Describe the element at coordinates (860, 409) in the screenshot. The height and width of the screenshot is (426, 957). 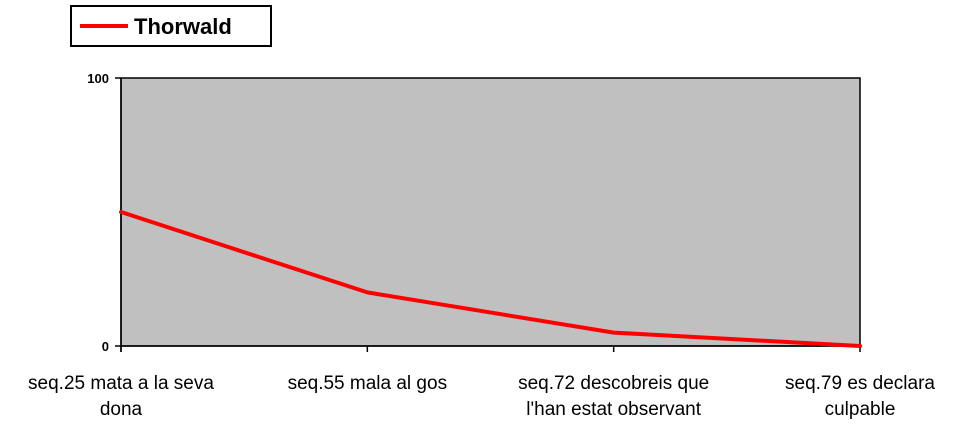
I see `x-tick-label-line: culpable` at that location.